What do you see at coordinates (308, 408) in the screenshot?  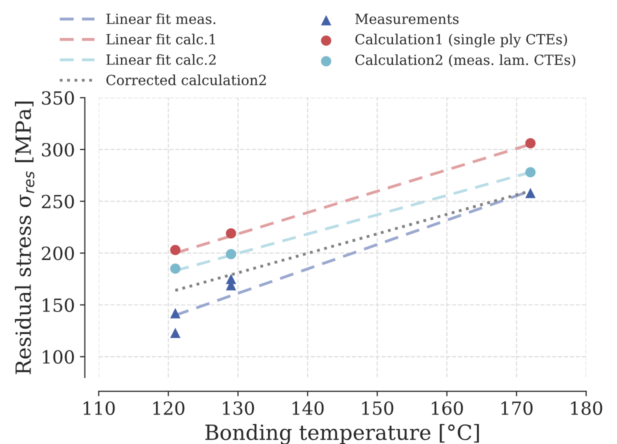 I see `x-tick-label: 140` at bounding box center [308, 408].